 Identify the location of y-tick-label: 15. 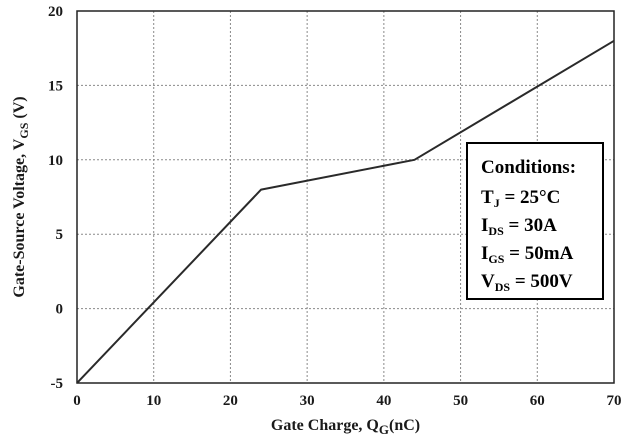
(55, 86).